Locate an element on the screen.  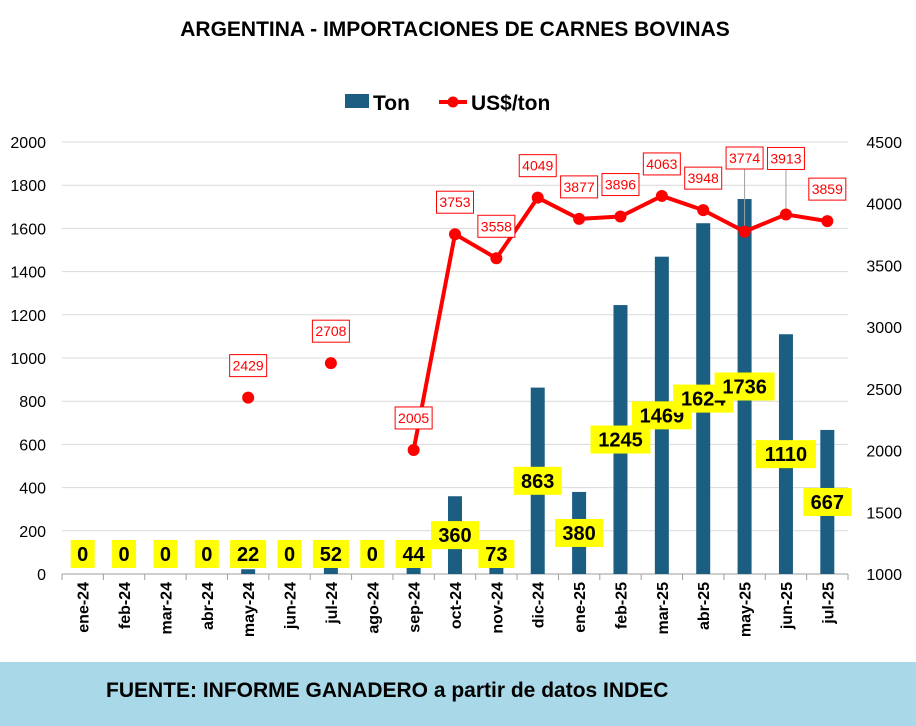
bar-label: 863 is located at coordinates (537, 482).